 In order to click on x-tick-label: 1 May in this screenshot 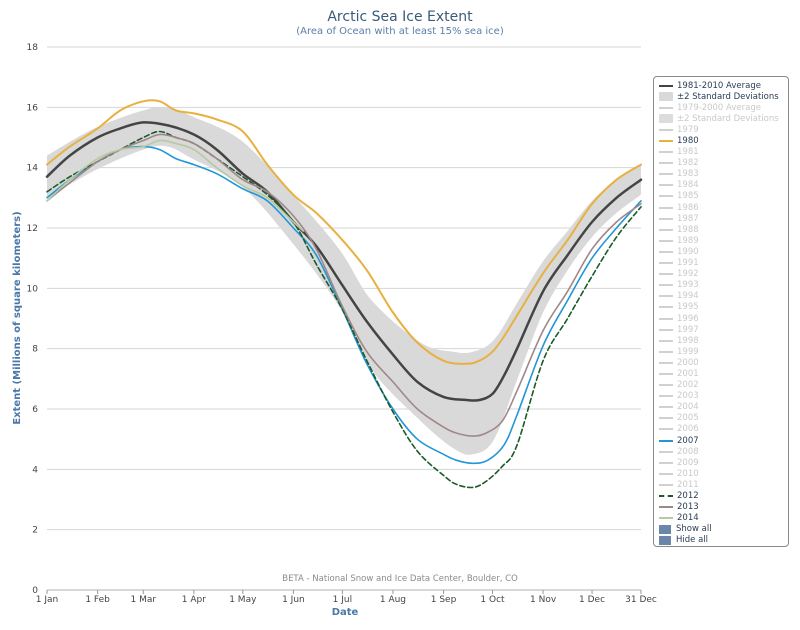, I will do `click(243, 600)`.